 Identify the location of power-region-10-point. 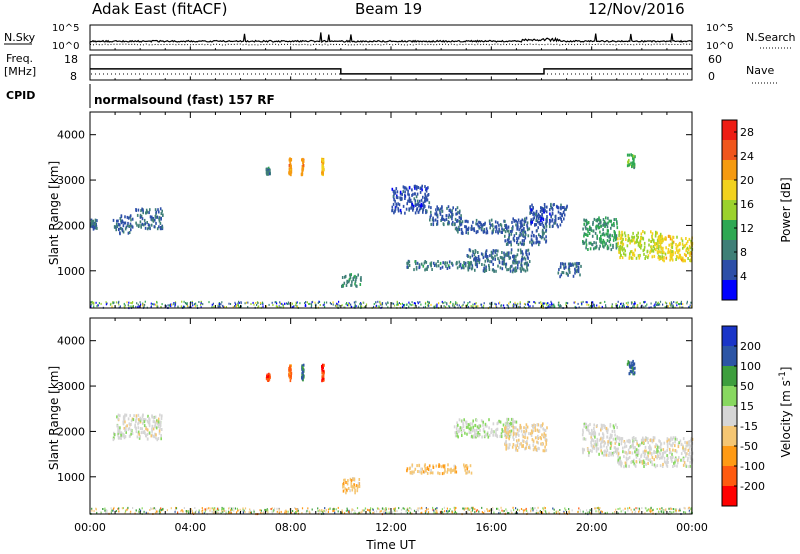
(482, 225).